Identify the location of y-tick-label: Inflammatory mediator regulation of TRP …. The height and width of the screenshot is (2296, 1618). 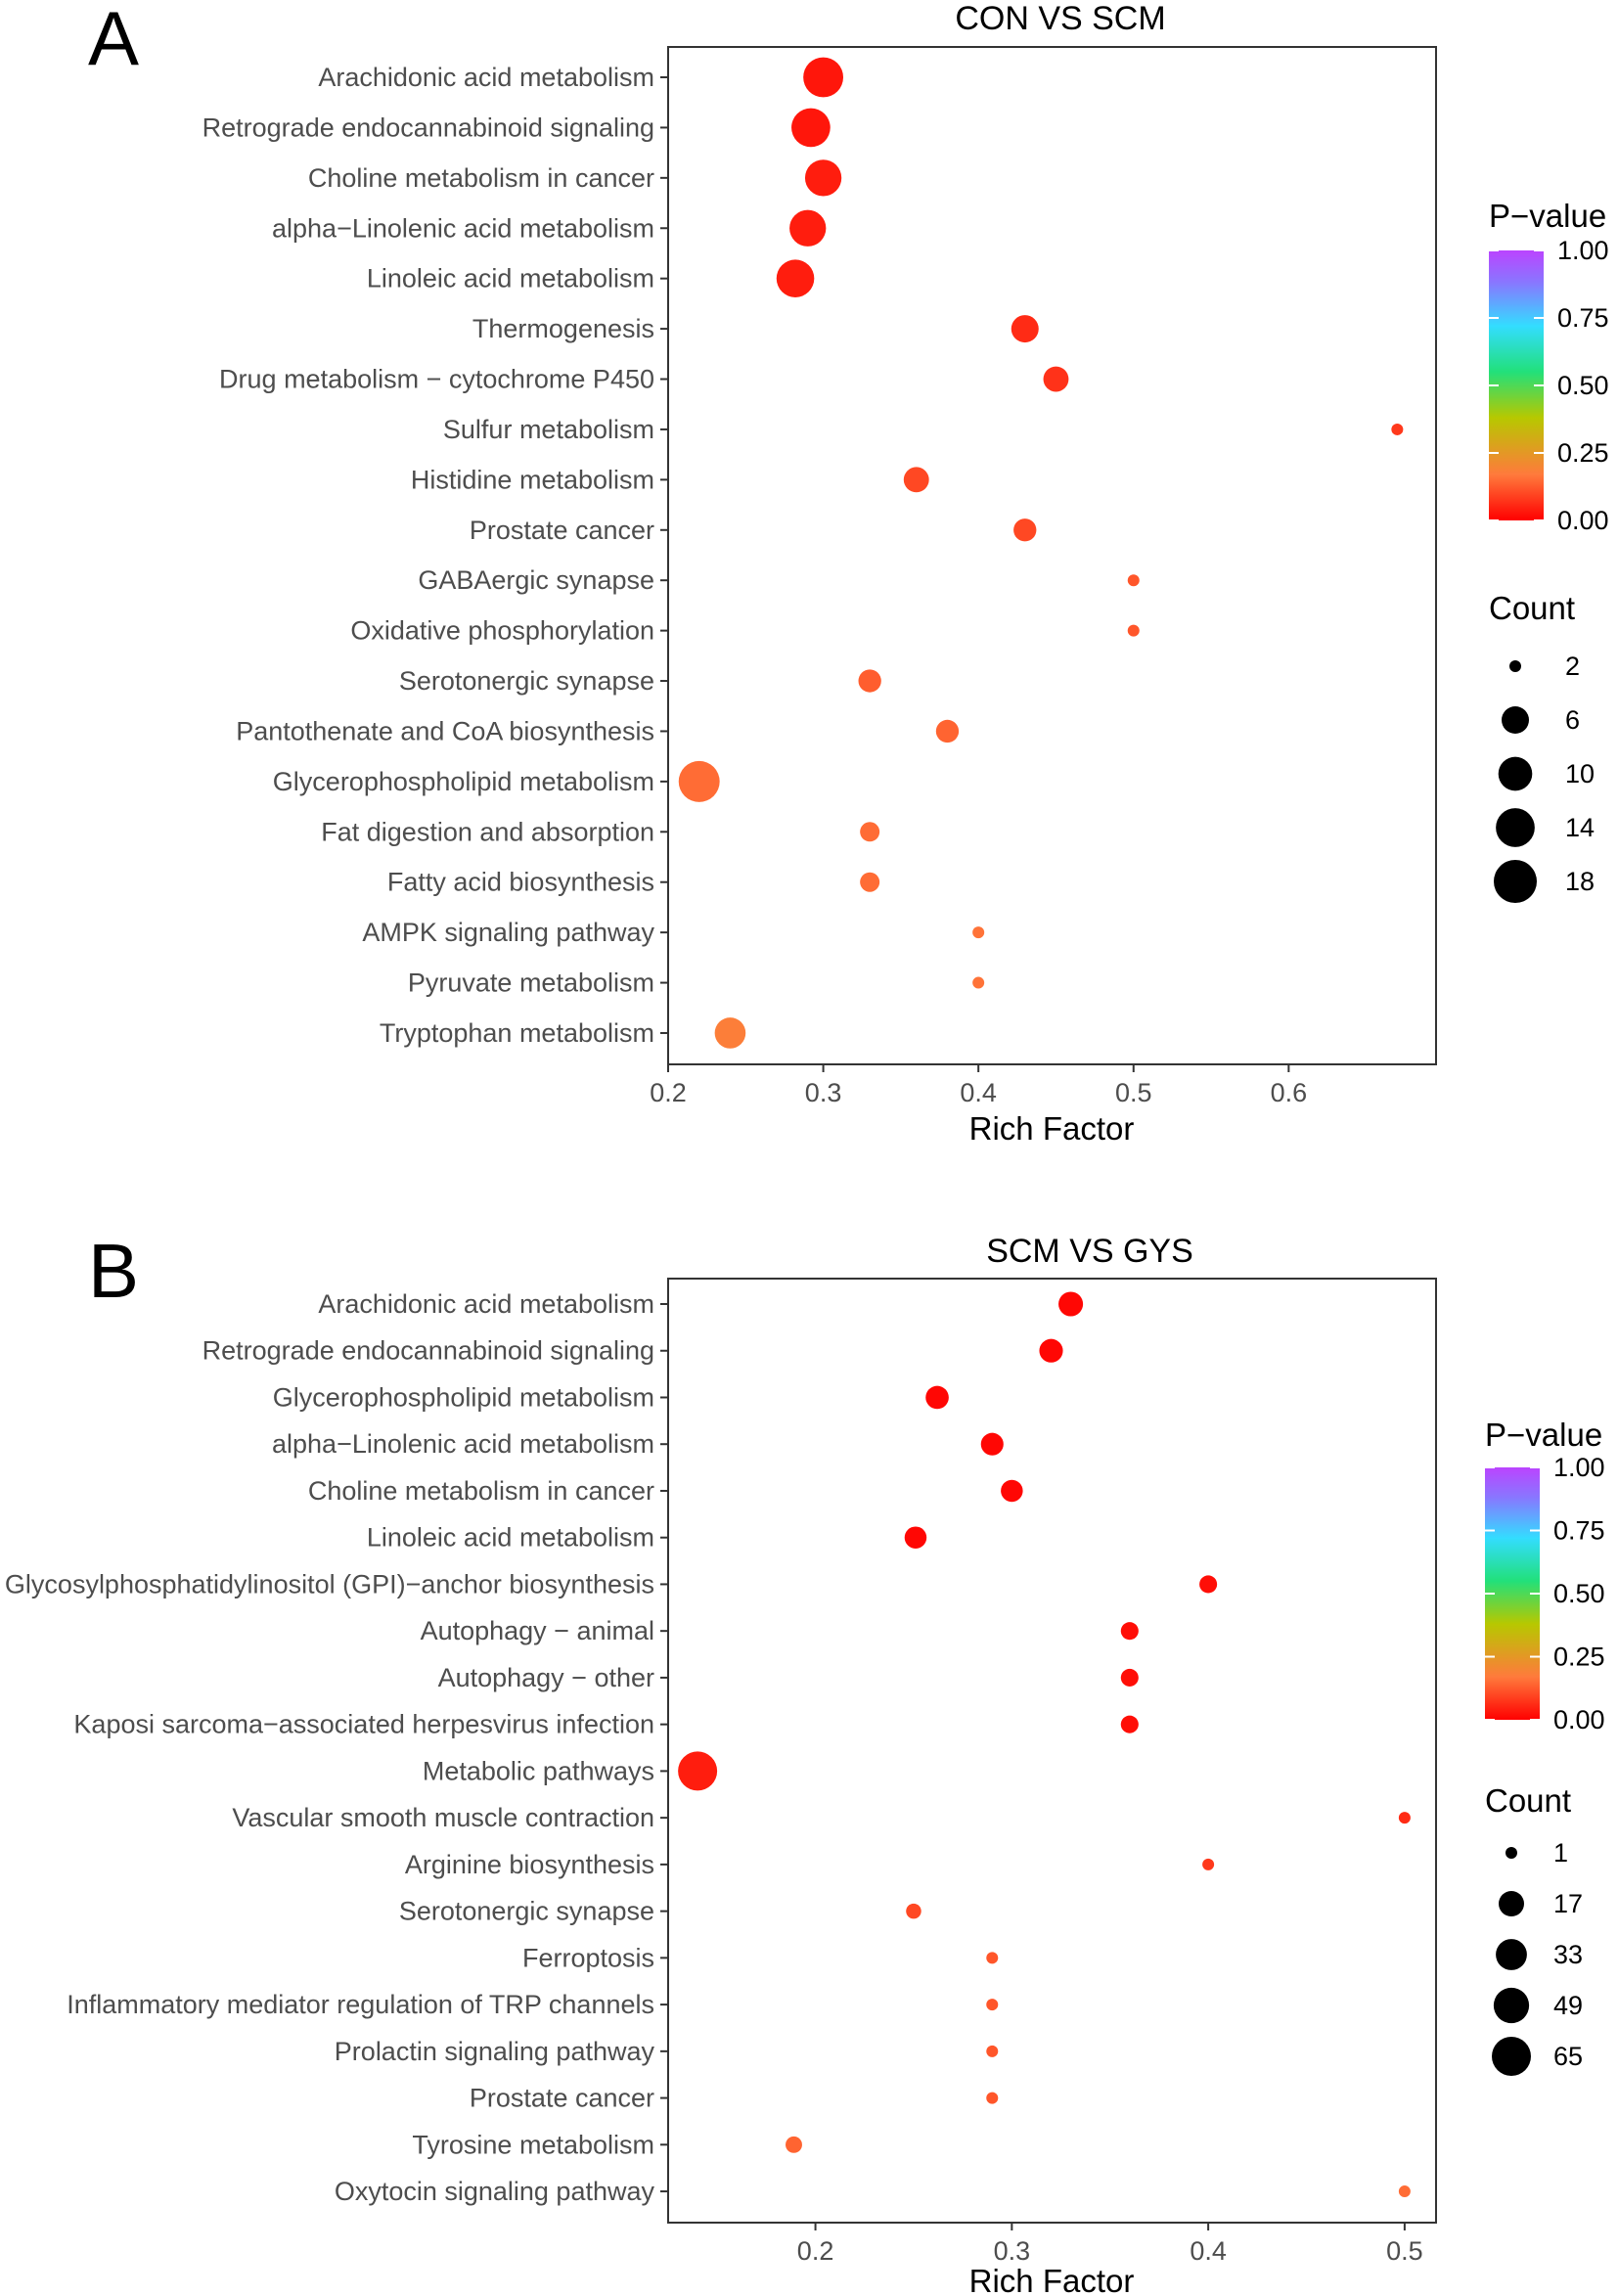
(360, 2004).